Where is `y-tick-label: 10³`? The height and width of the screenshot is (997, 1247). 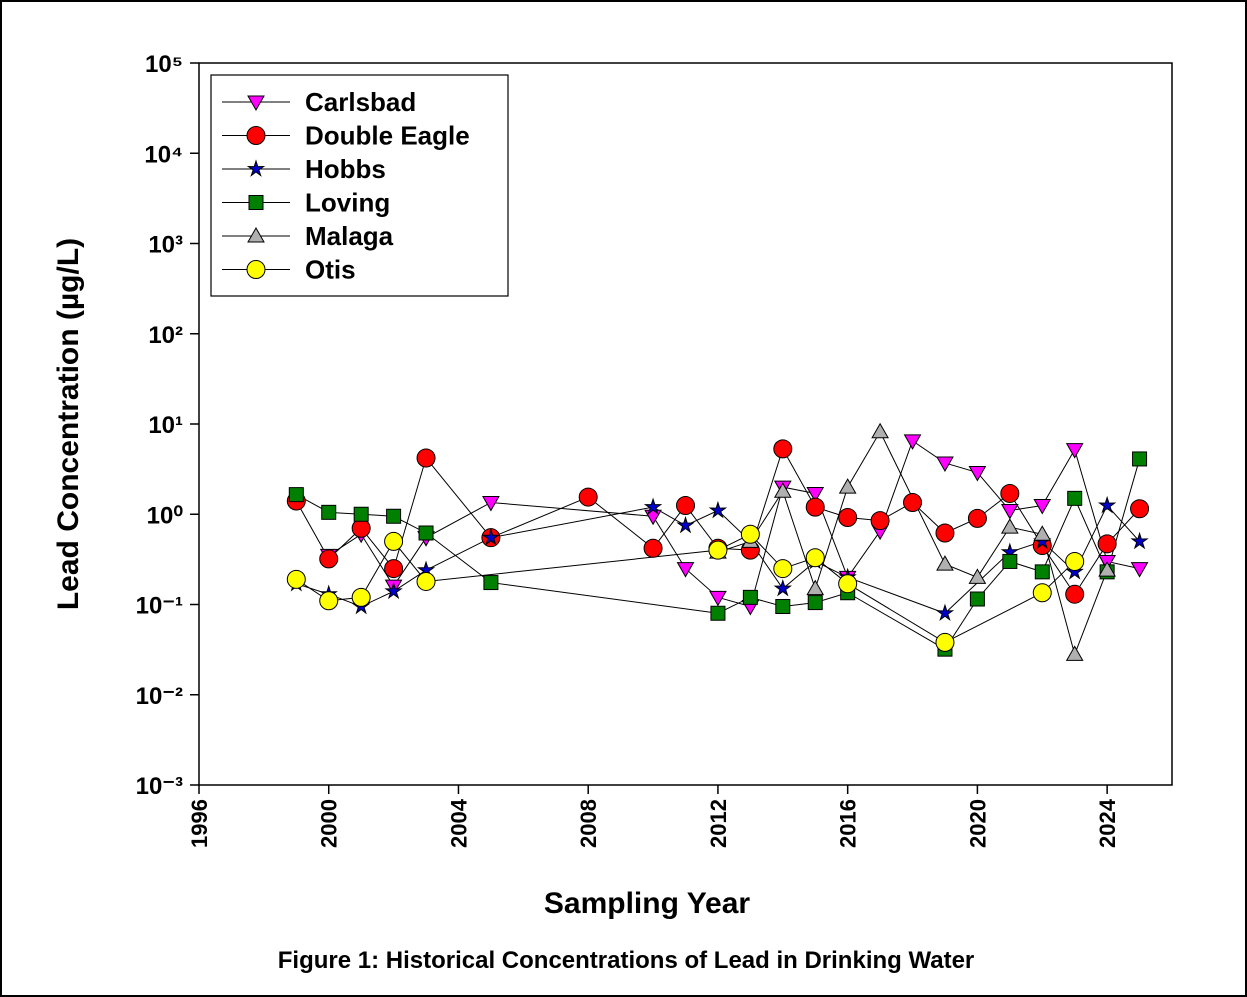 y-tick-label: 10³ is located at coordinates (165, 245).